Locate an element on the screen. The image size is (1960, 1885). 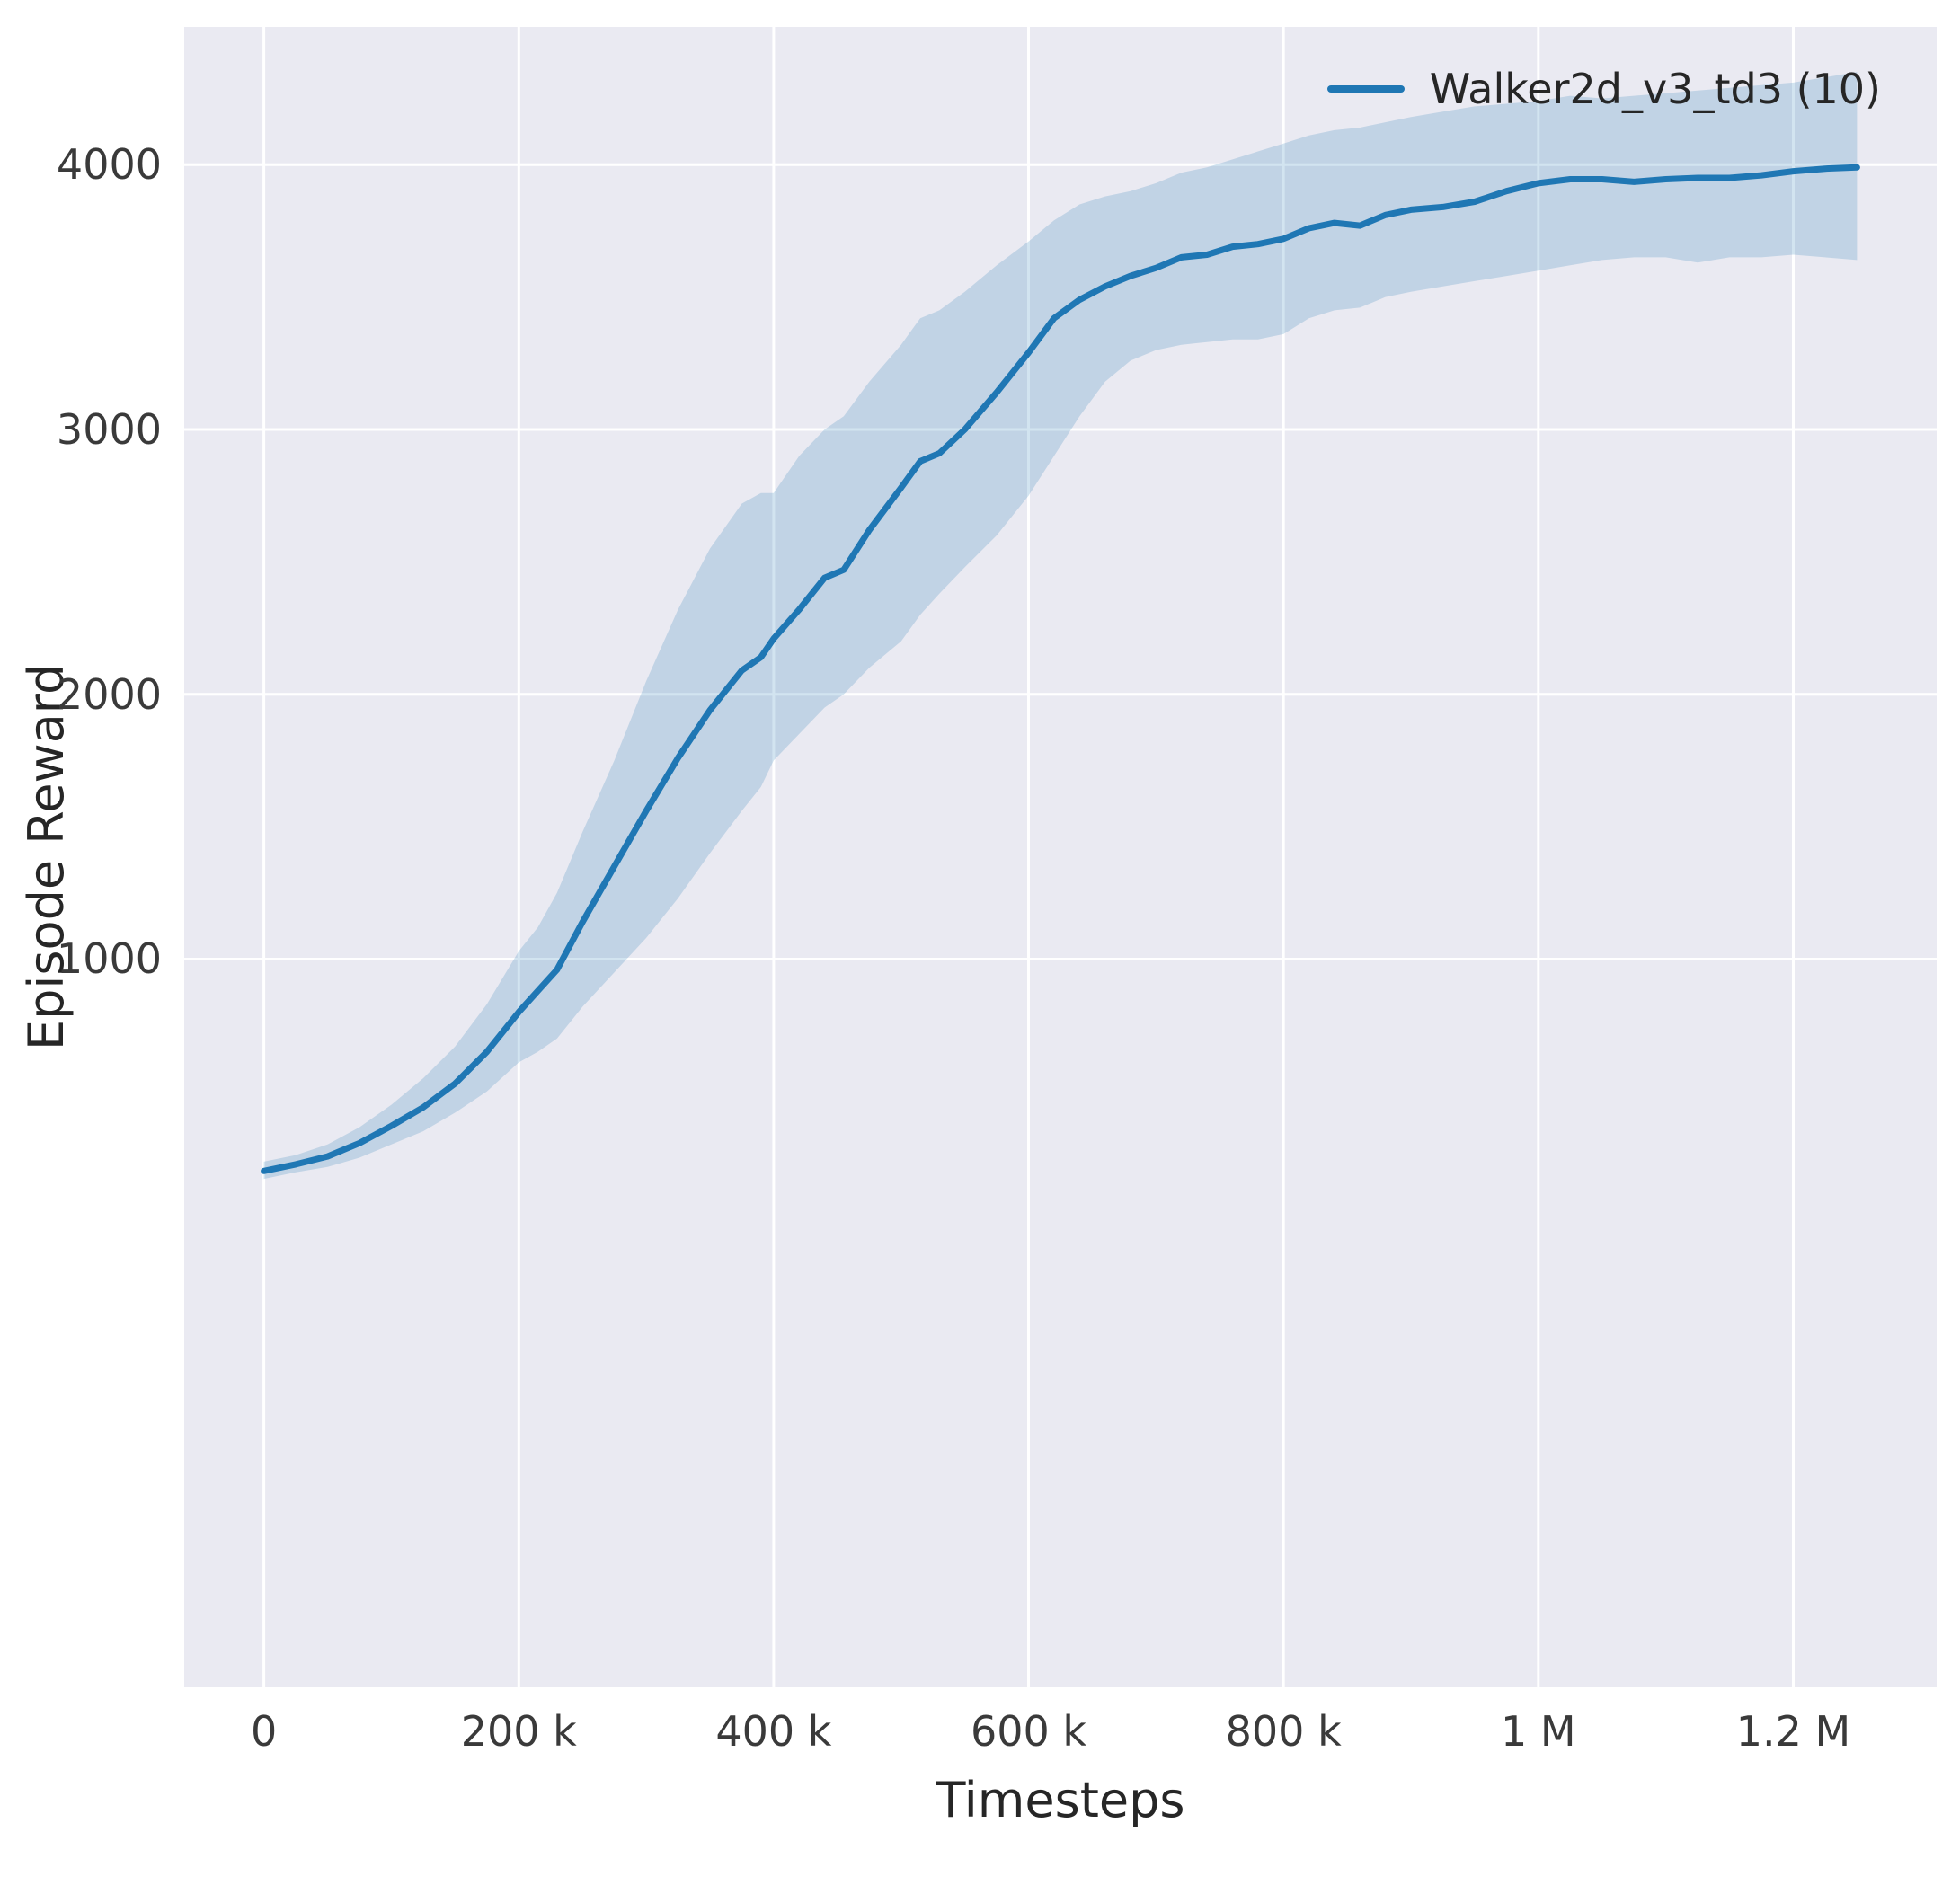
x-tick-label: 200 k is located at coordinates (518, 1731).